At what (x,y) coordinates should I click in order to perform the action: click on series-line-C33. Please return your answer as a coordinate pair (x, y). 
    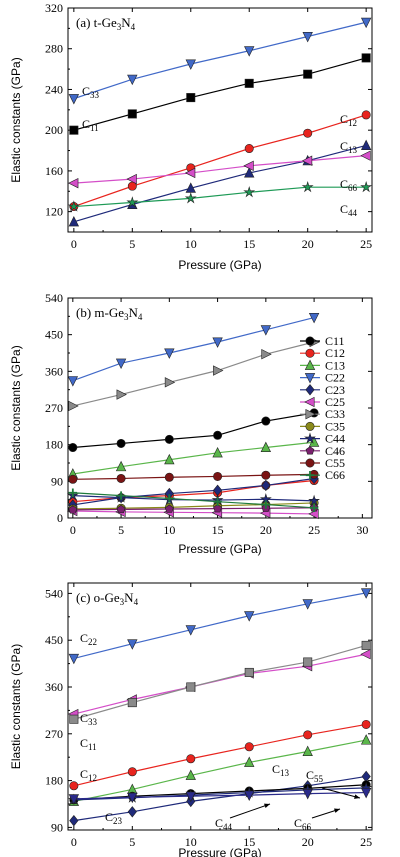
    Looking at the image, I should click on (193, 374).